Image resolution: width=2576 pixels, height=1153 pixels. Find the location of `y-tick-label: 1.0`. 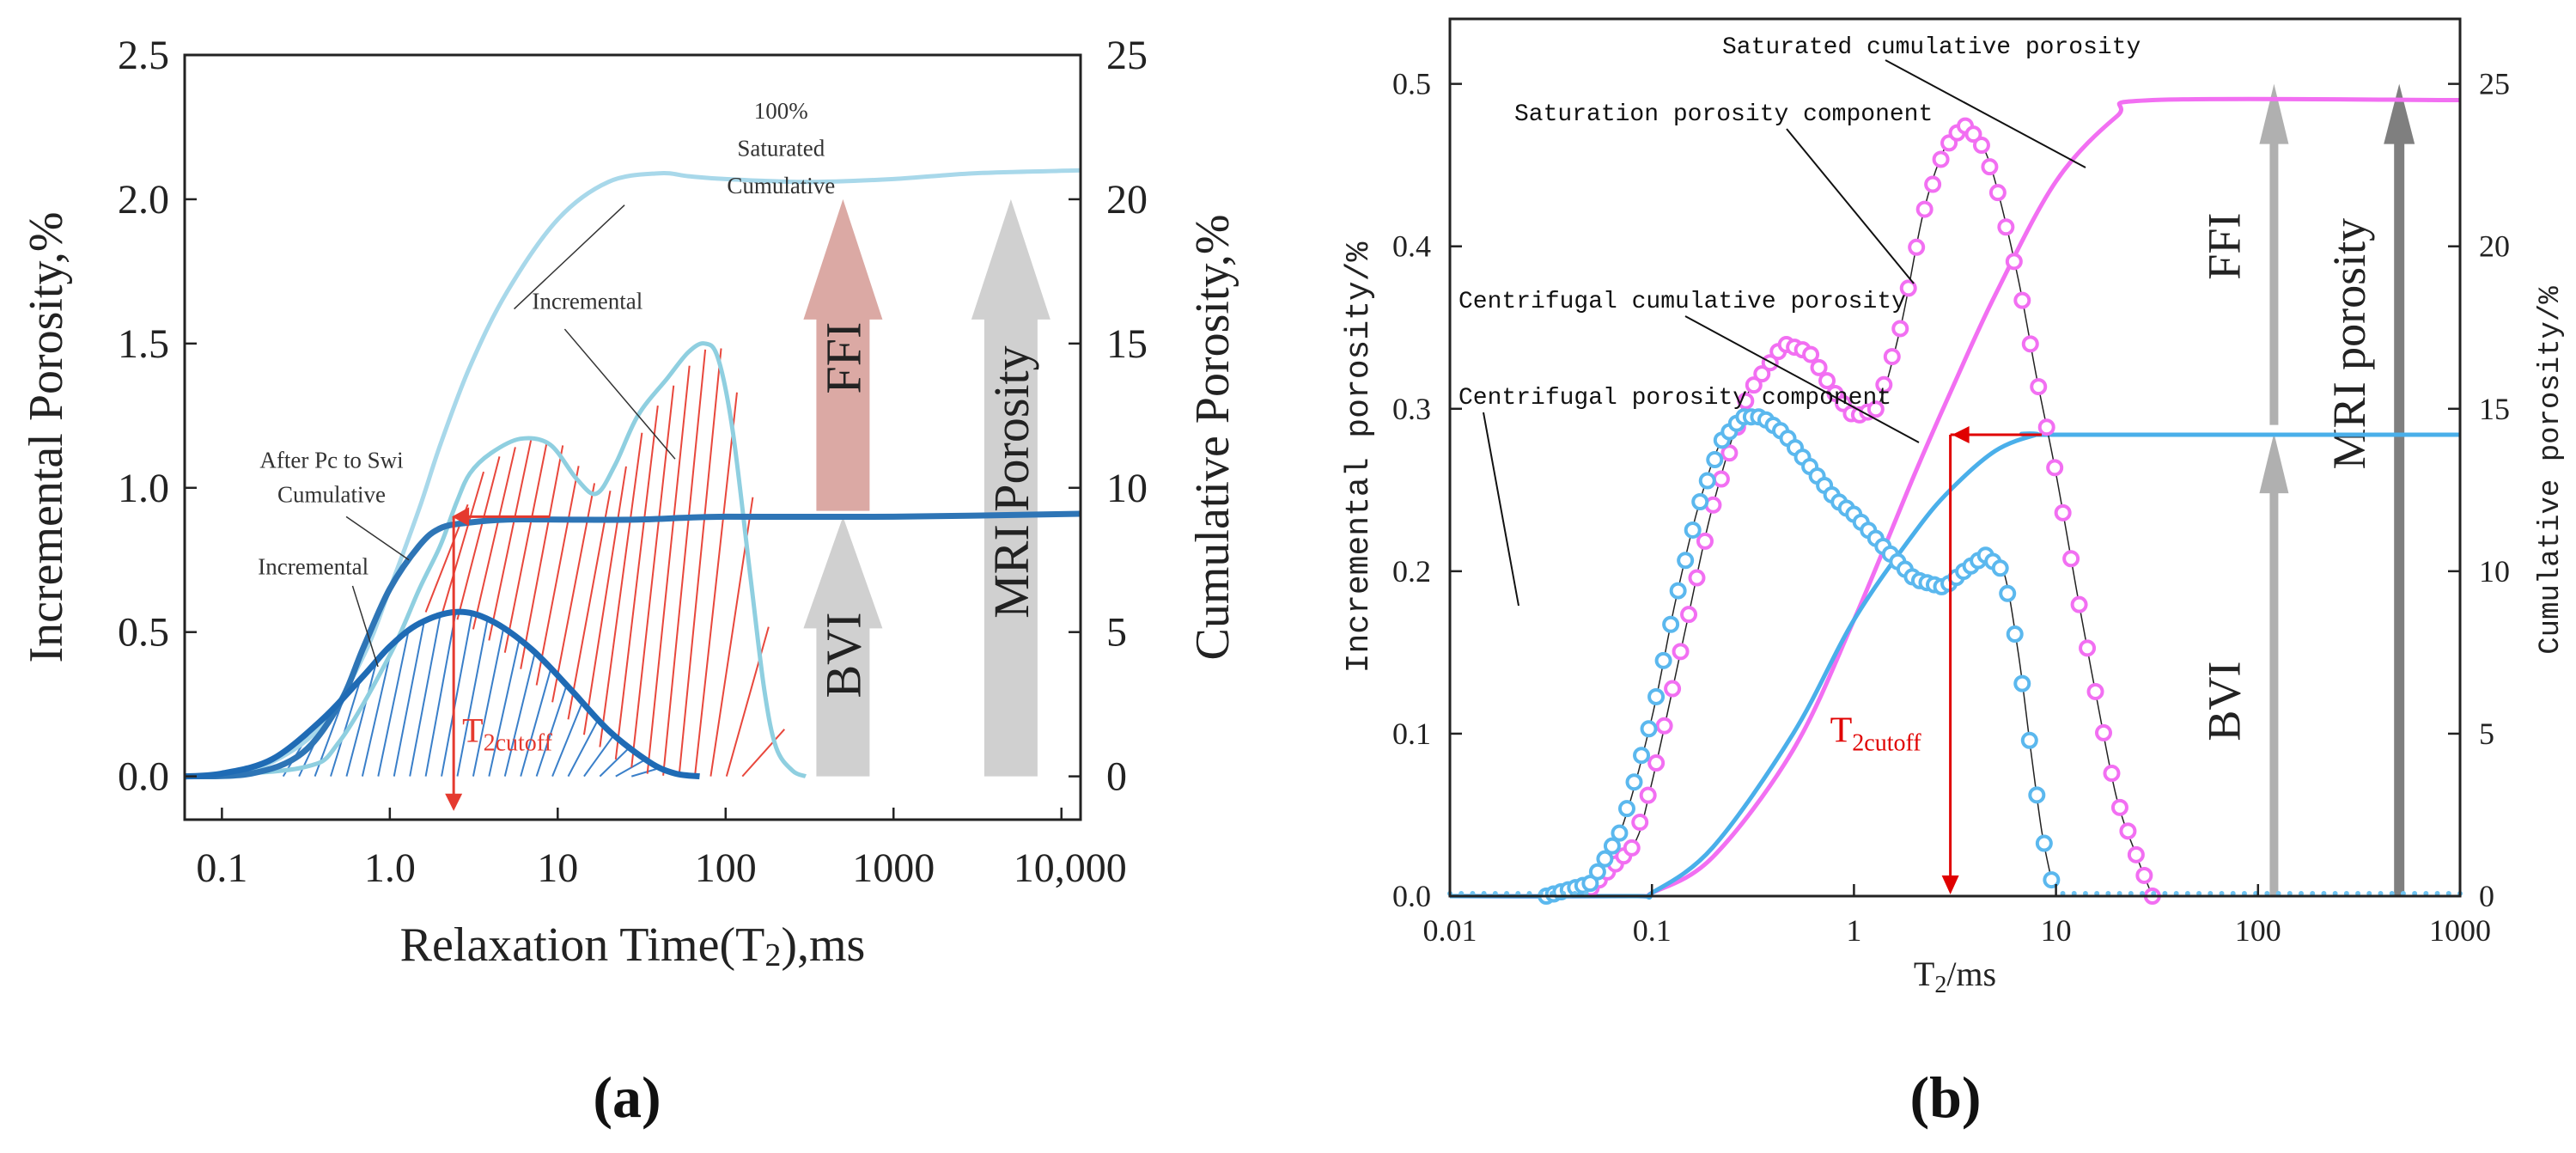

y-tick-label: 1.0 is located at coordinates (143, 488).